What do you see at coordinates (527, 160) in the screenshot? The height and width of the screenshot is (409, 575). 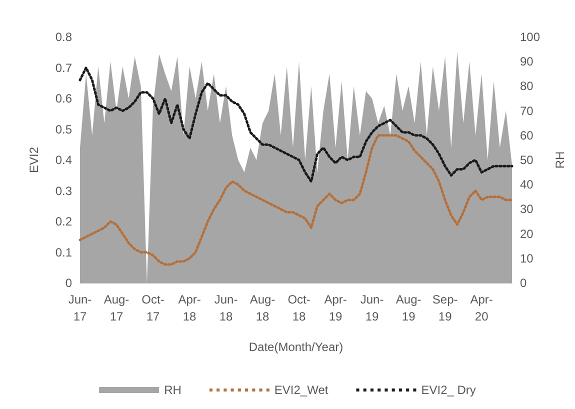 I see `y2-tick-label: 50` at bounding box center [527, 160].